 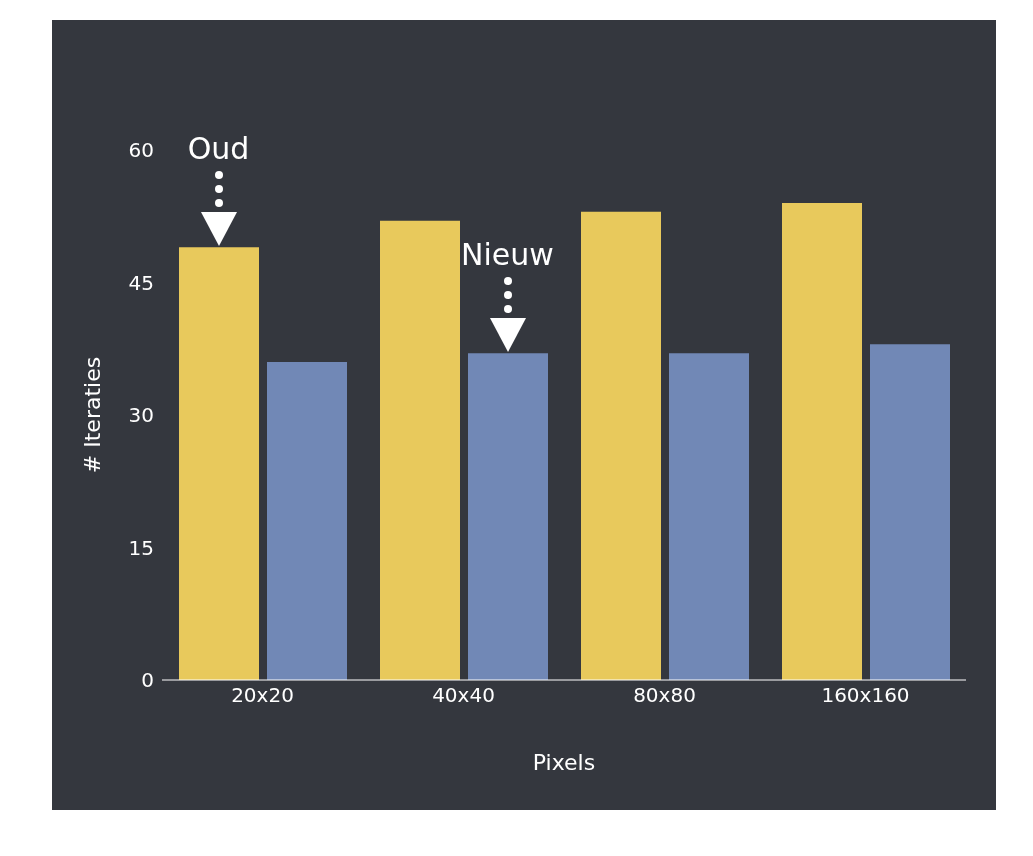 I want to click on x-axis-title: Pixels, so click(x=564, y=762).